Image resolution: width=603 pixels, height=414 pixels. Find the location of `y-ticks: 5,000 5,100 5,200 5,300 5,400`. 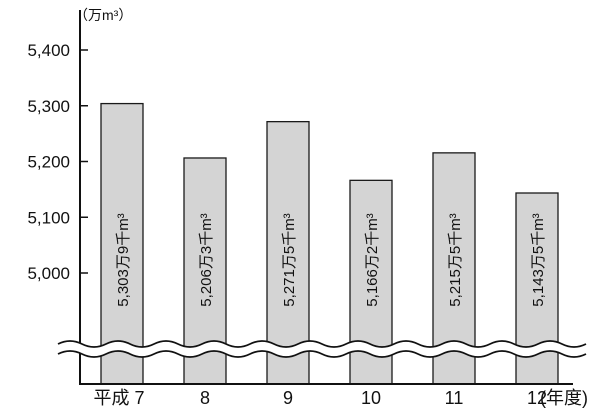

y-ticks: 5,000 5,100 5,200 5,300 5,400 is located at coordinates (57, 162).